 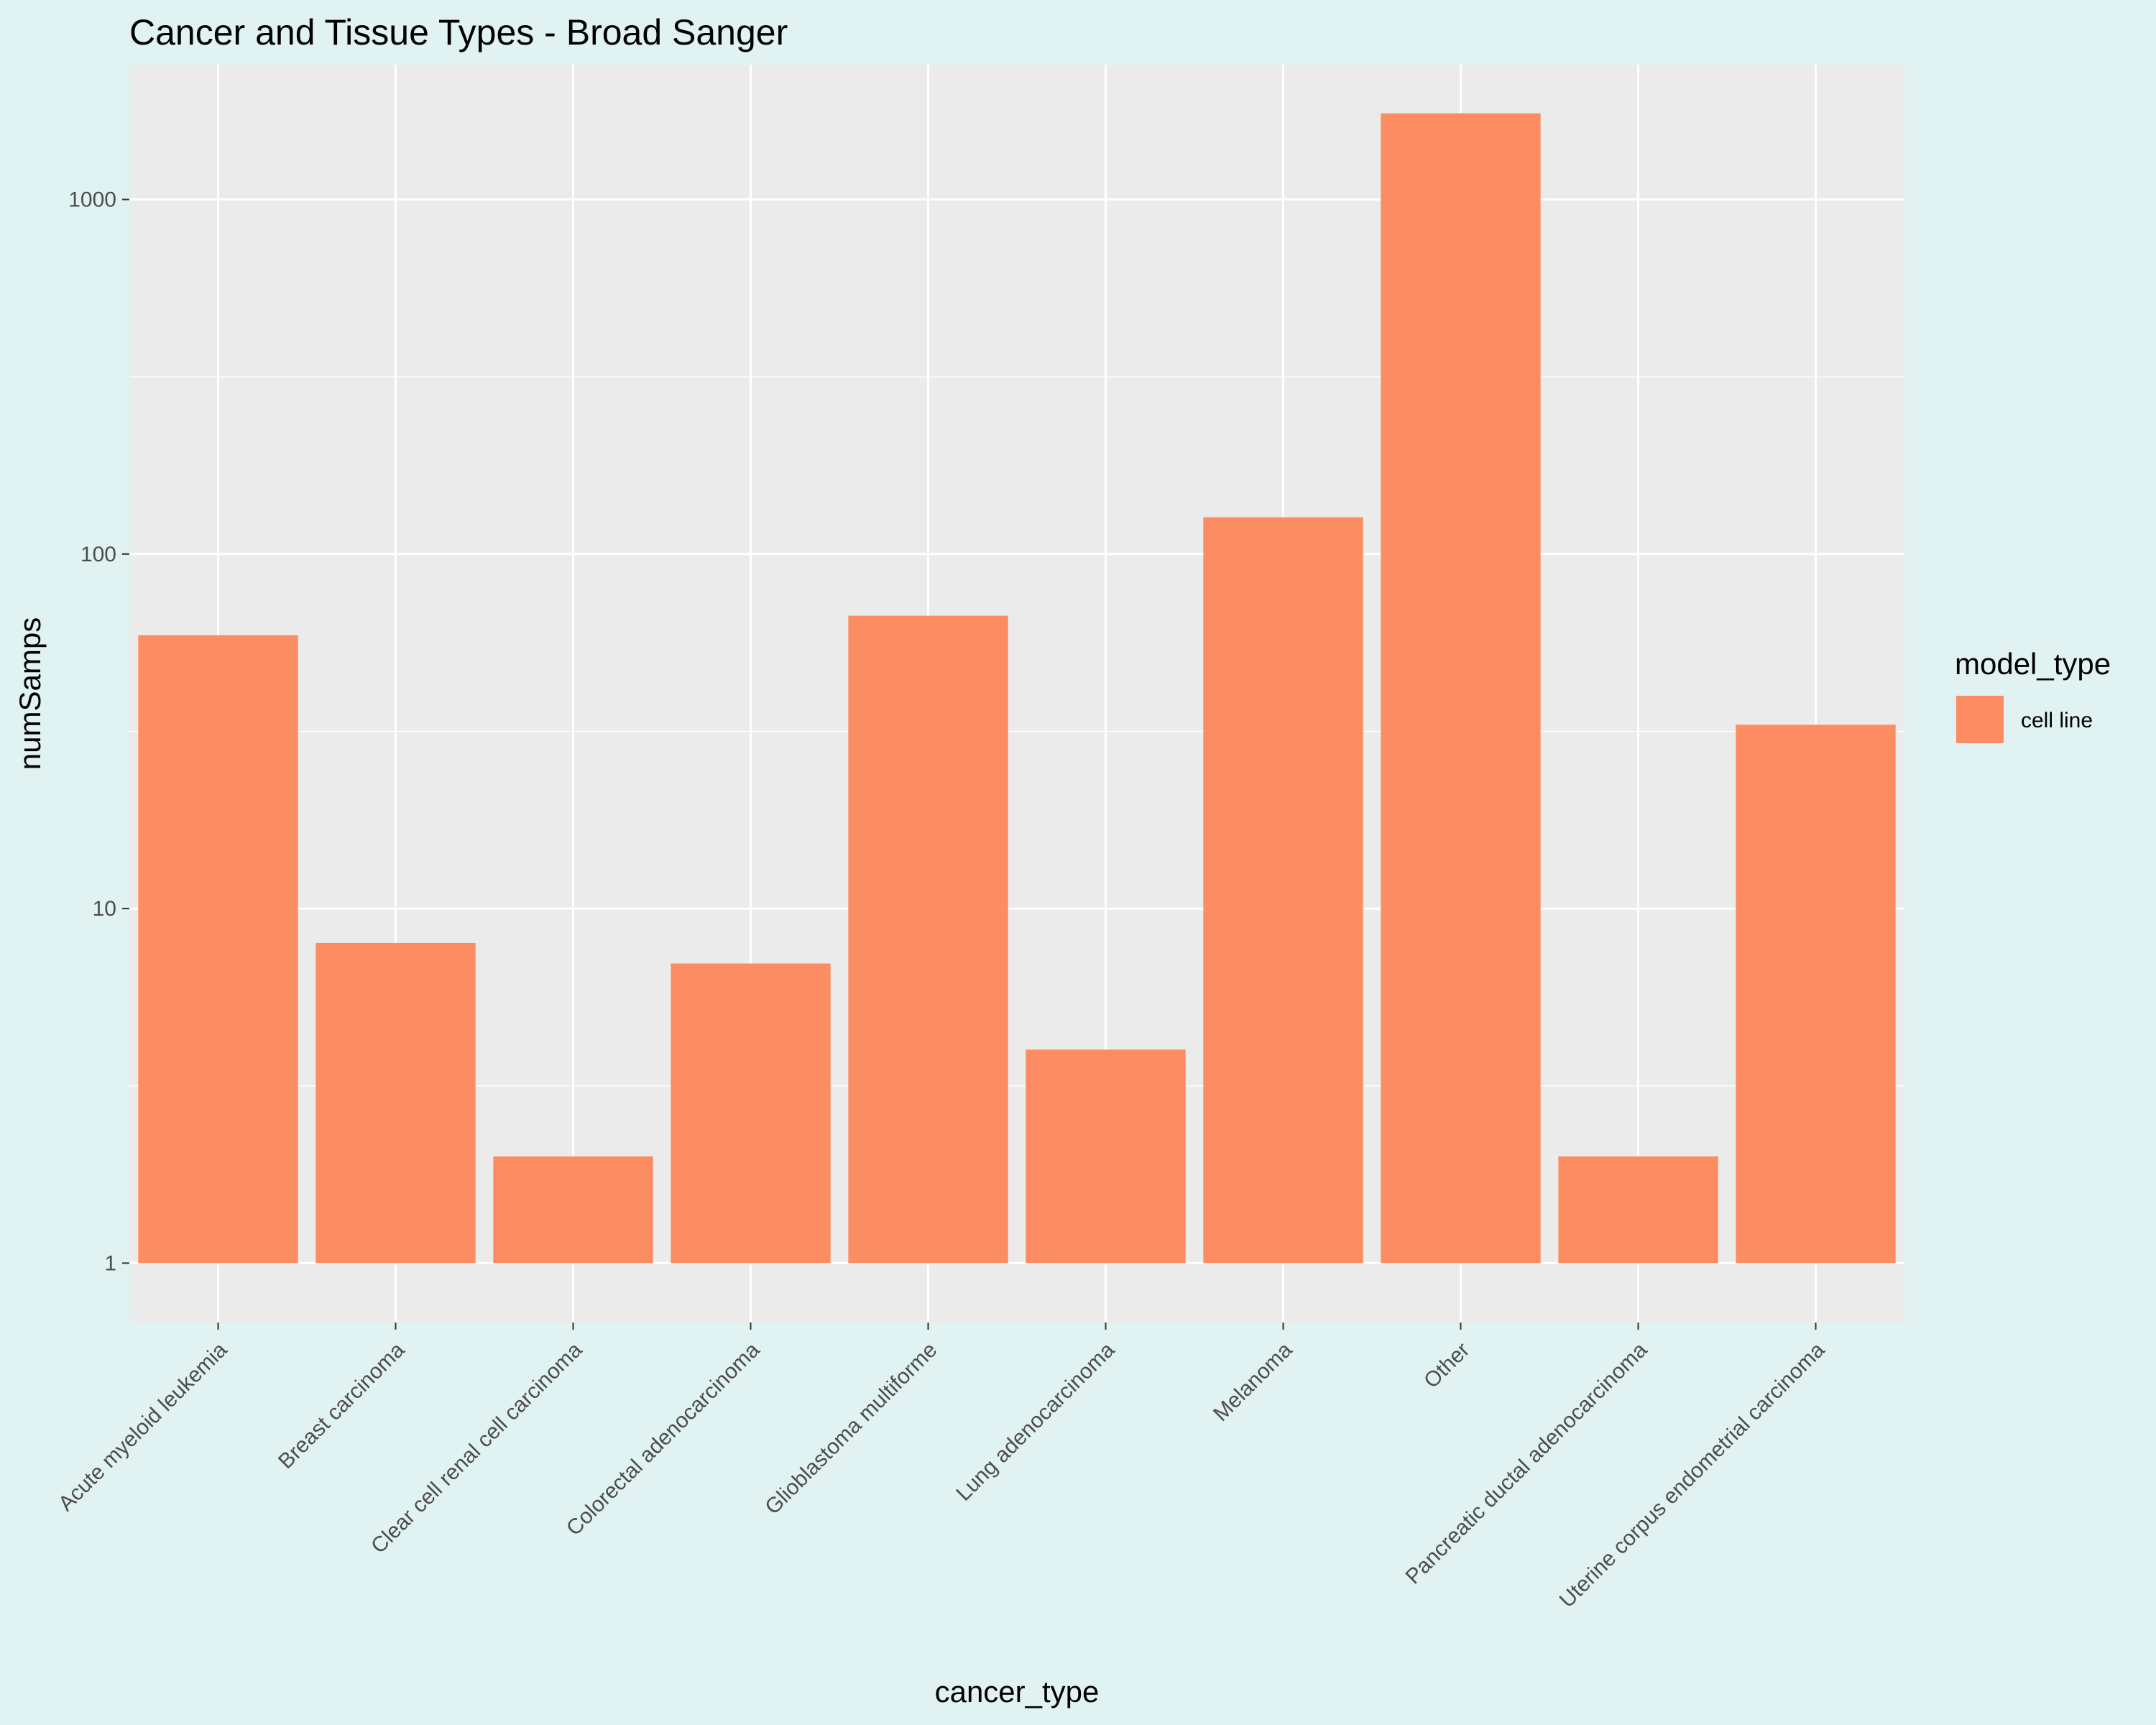 What do you see at coordinates (459, 32) in the screenshot?
I see `chart-title: Cancer and Tissue Types - Broad Sanger` at bounding box center [459, 32].